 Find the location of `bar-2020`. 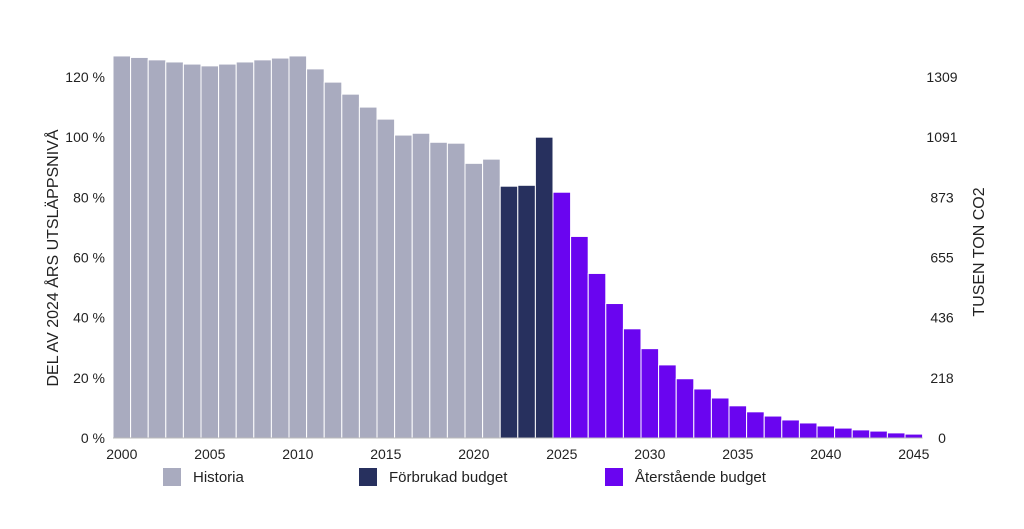

bar-2020 is located at coordinates (474, 300).